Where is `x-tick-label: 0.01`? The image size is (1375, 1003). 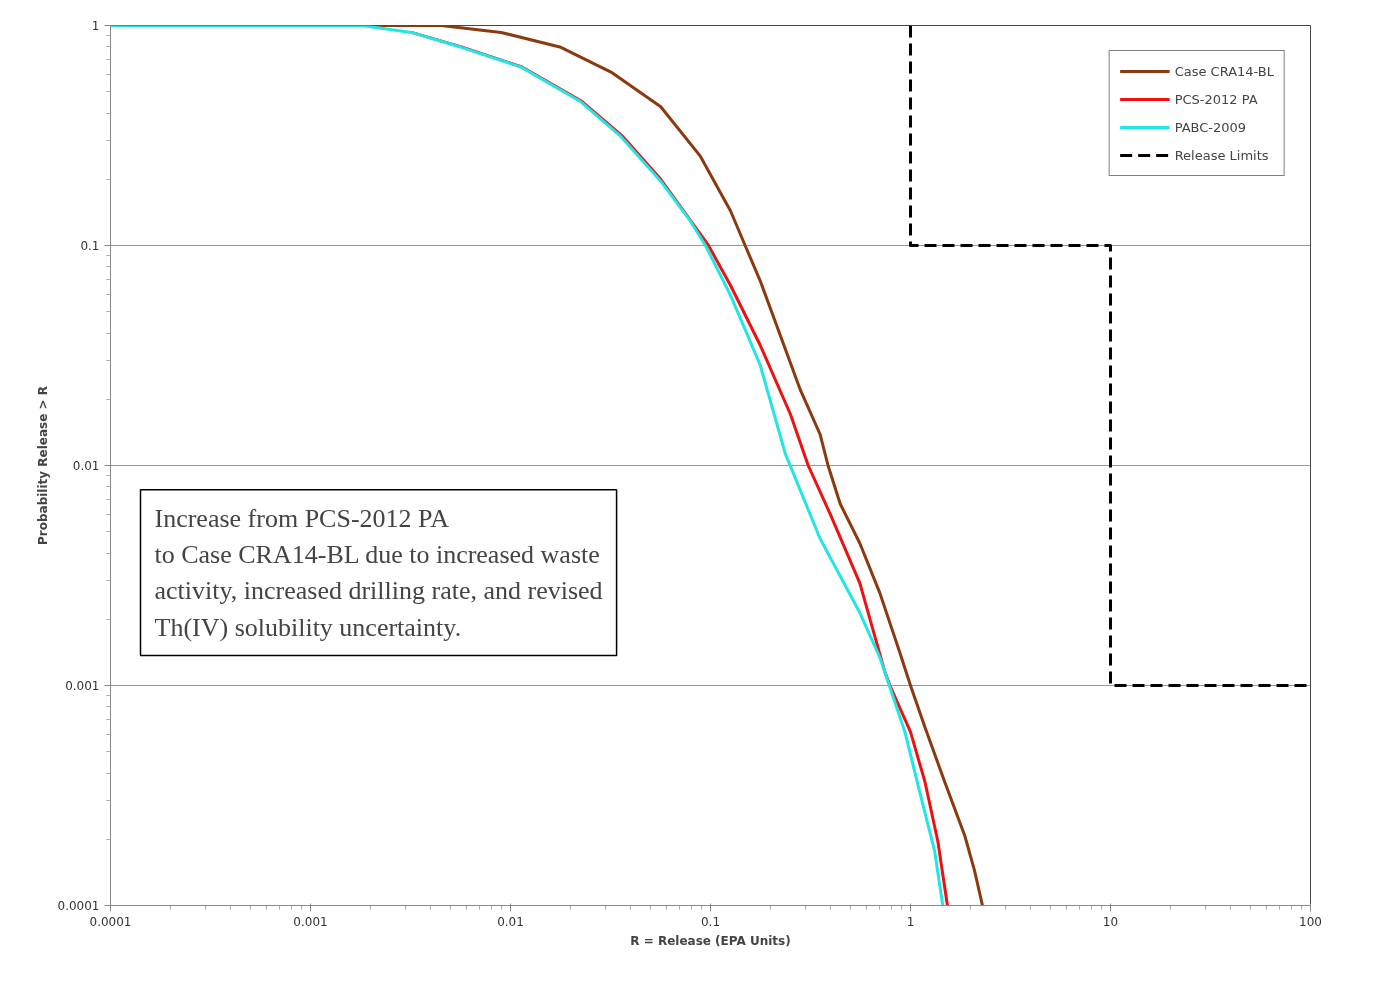 x-tick-label: 0.01 is located at coordinates (510, 921).